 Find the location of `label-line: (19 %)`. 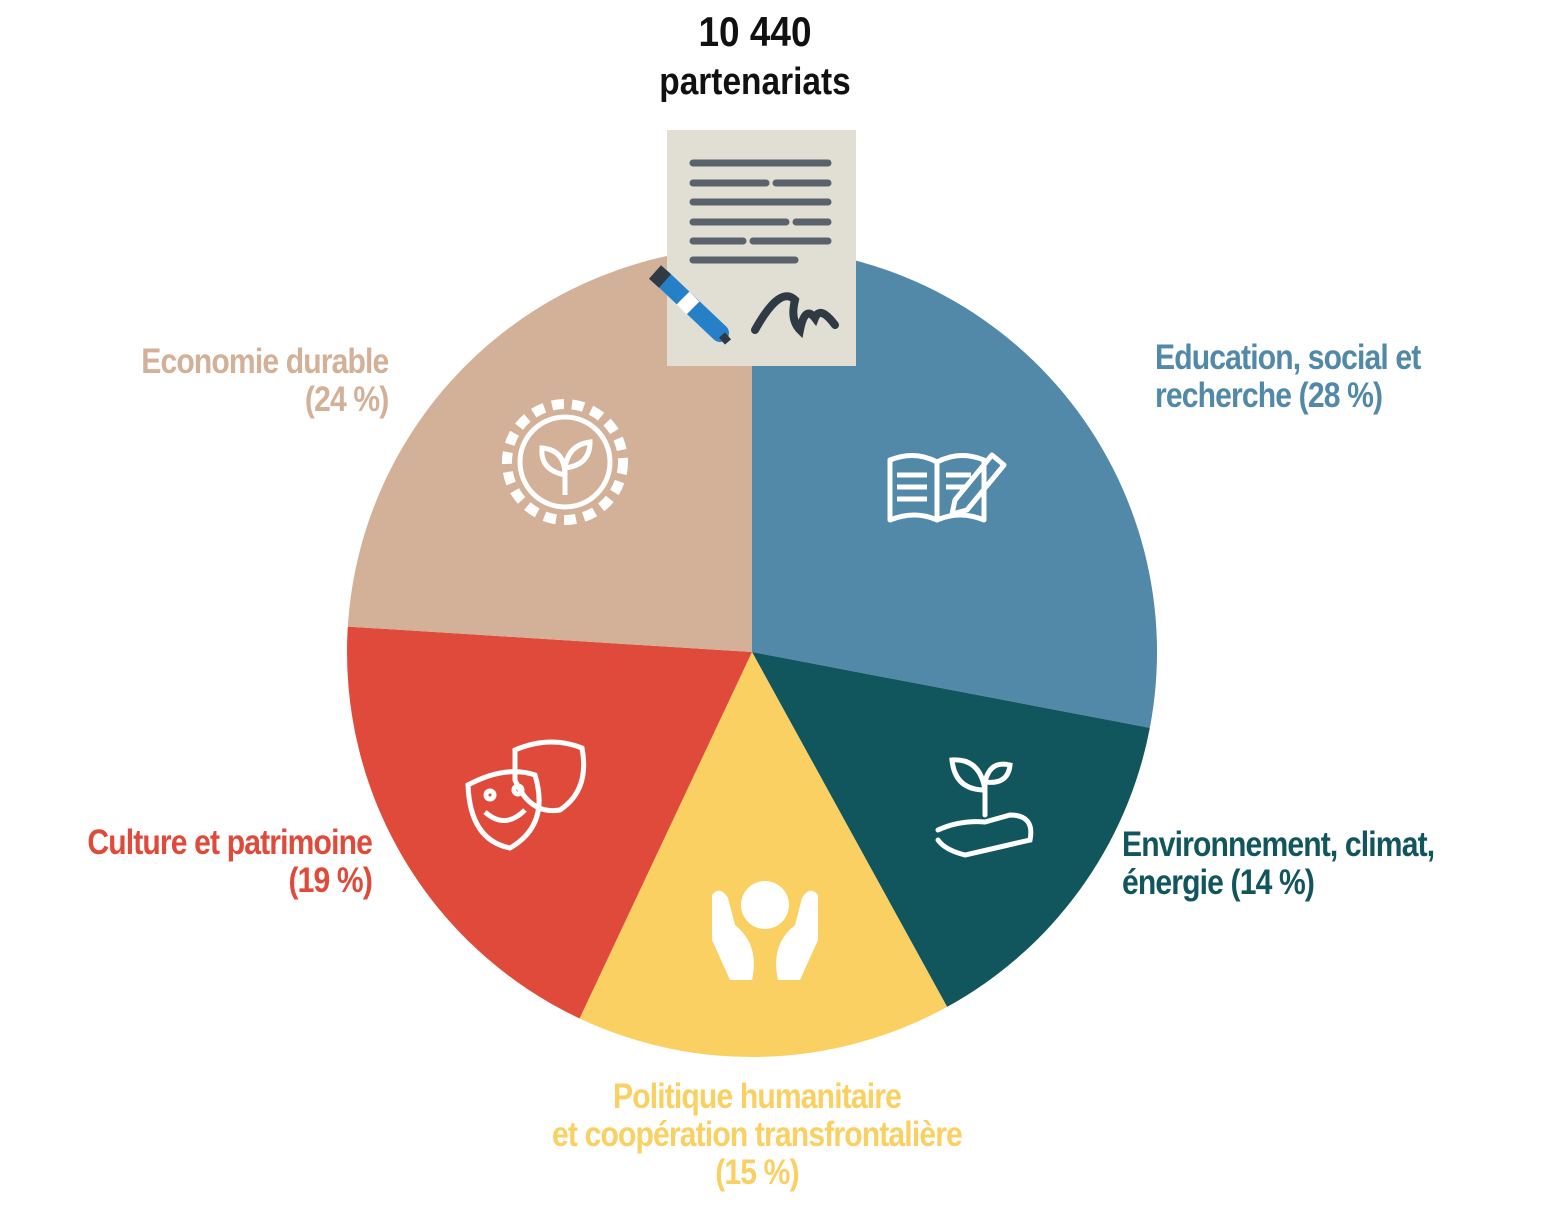

label-line: (19 %) is located at coordinates (330, 880).